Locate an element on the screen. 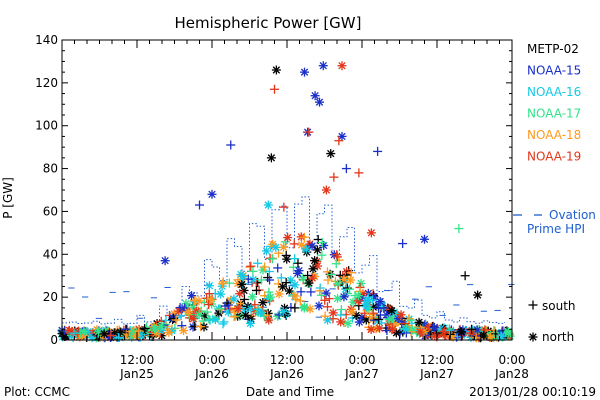  y-tick-label: 40 is located at coordinates (50, 254).